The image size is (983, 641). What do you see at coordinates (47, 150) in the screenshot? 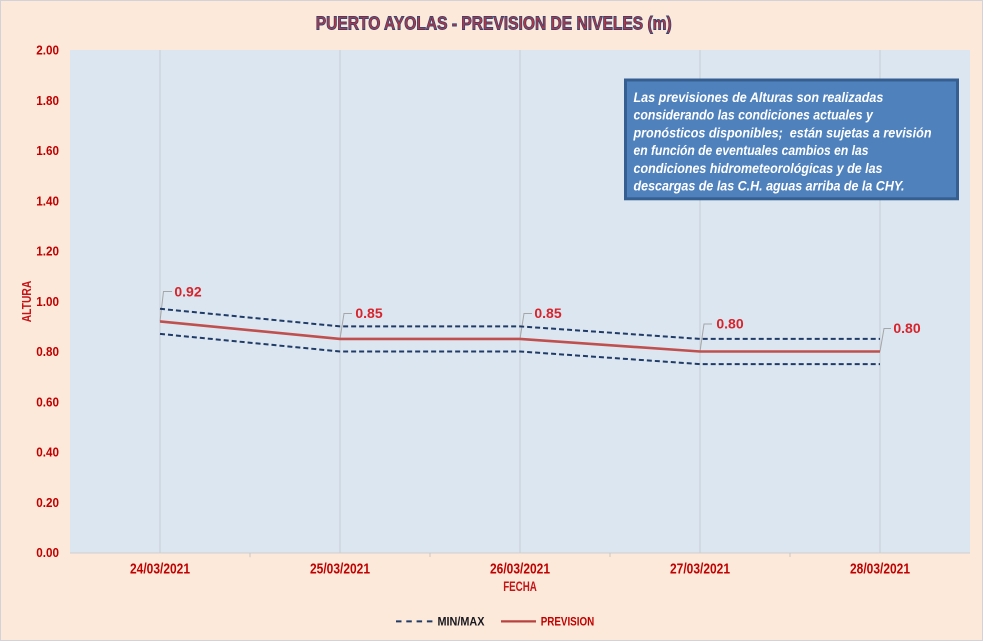
I see `svg-text: 1.60` at bounding box center [47, 150].